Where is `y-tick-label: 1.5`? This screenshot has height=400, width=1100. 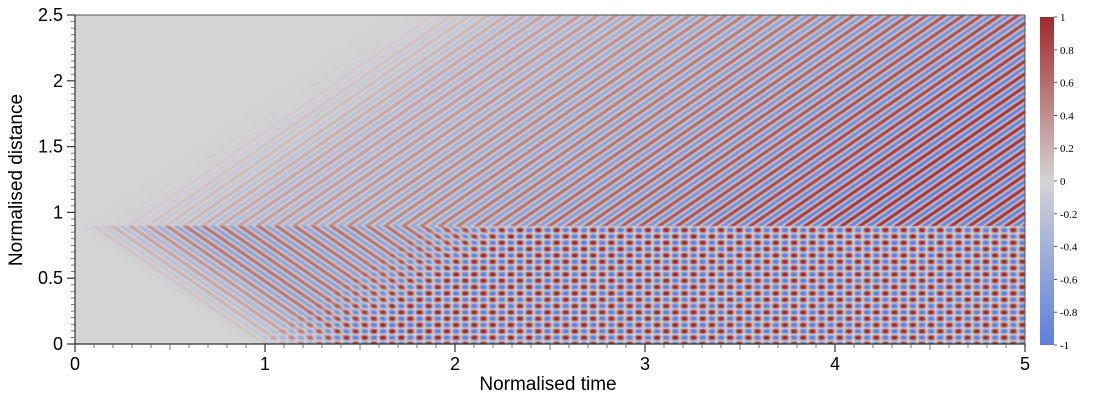
y-tick-label: 1.5 is located at coordinates (50, 147).